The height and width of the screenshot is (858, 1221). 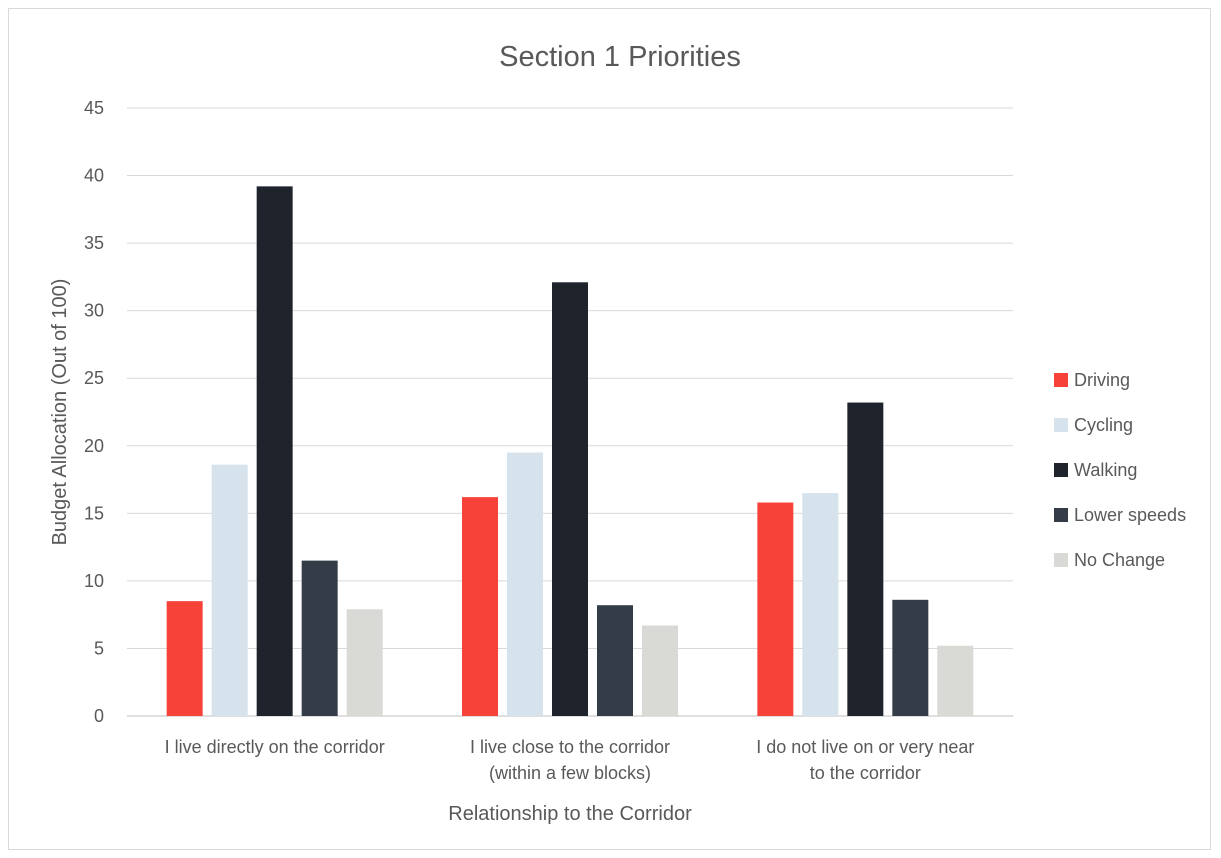 I want to click on y-tick-label: 20, so click(x=94, y=446).